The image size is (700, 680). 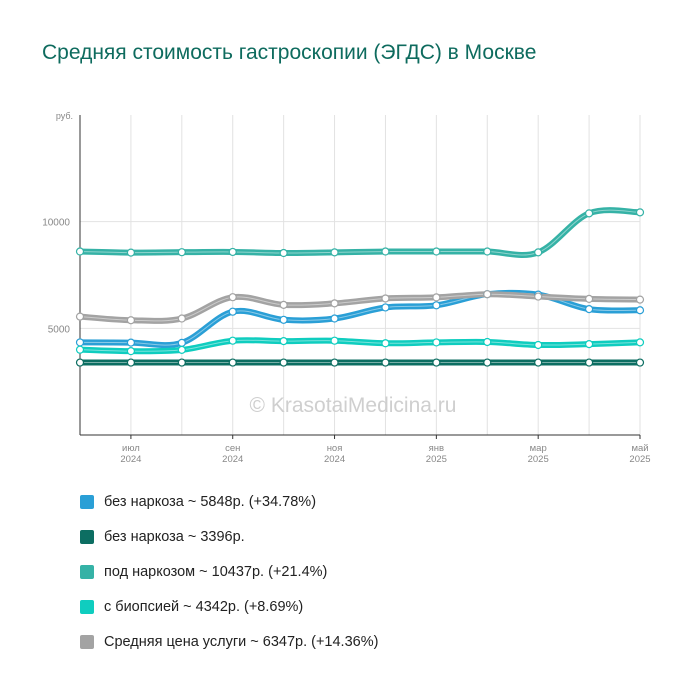 What do you see at coordinates (229, 641) in the screenshot?
I see `legend-item: Средняя цена услуги ~ 6347р. (+14.36%)` at bounding box center [229, 641].